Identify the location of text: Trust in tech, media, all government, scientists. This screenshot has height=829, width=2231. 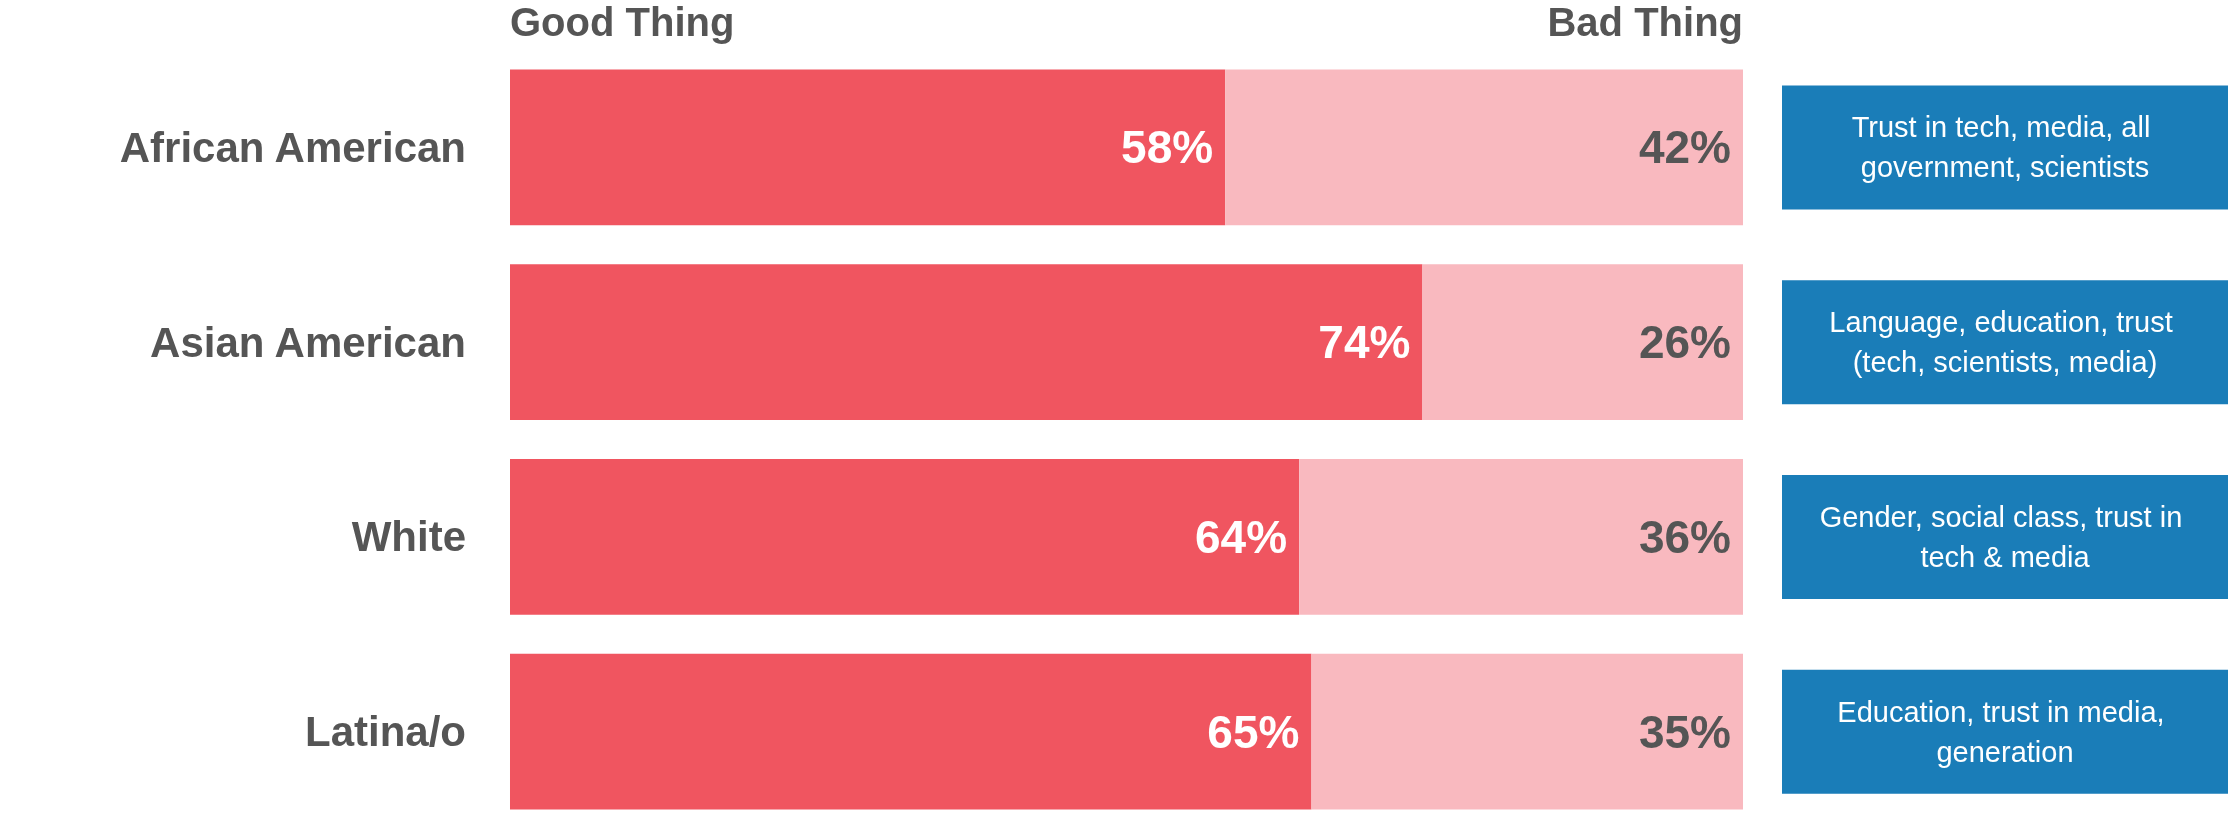
(2005, 147).